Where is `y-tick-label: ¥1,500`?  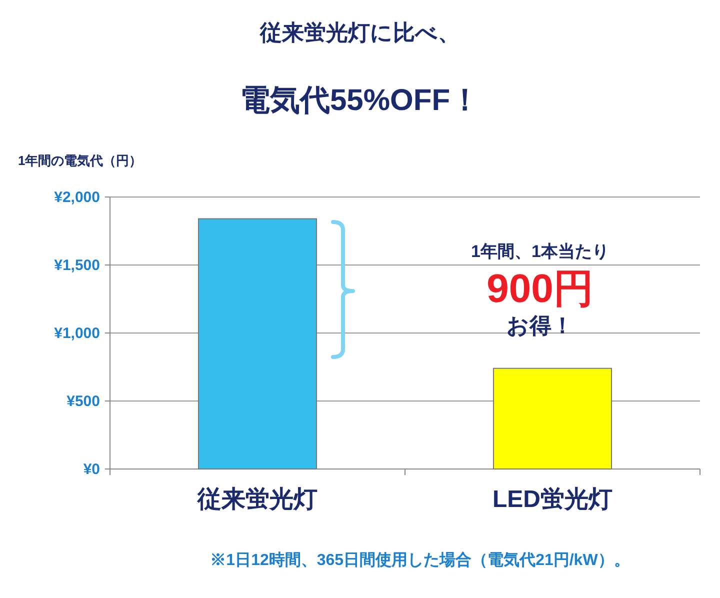 y-tick-label: ¥1,500 is located at coordinates (77, 265).